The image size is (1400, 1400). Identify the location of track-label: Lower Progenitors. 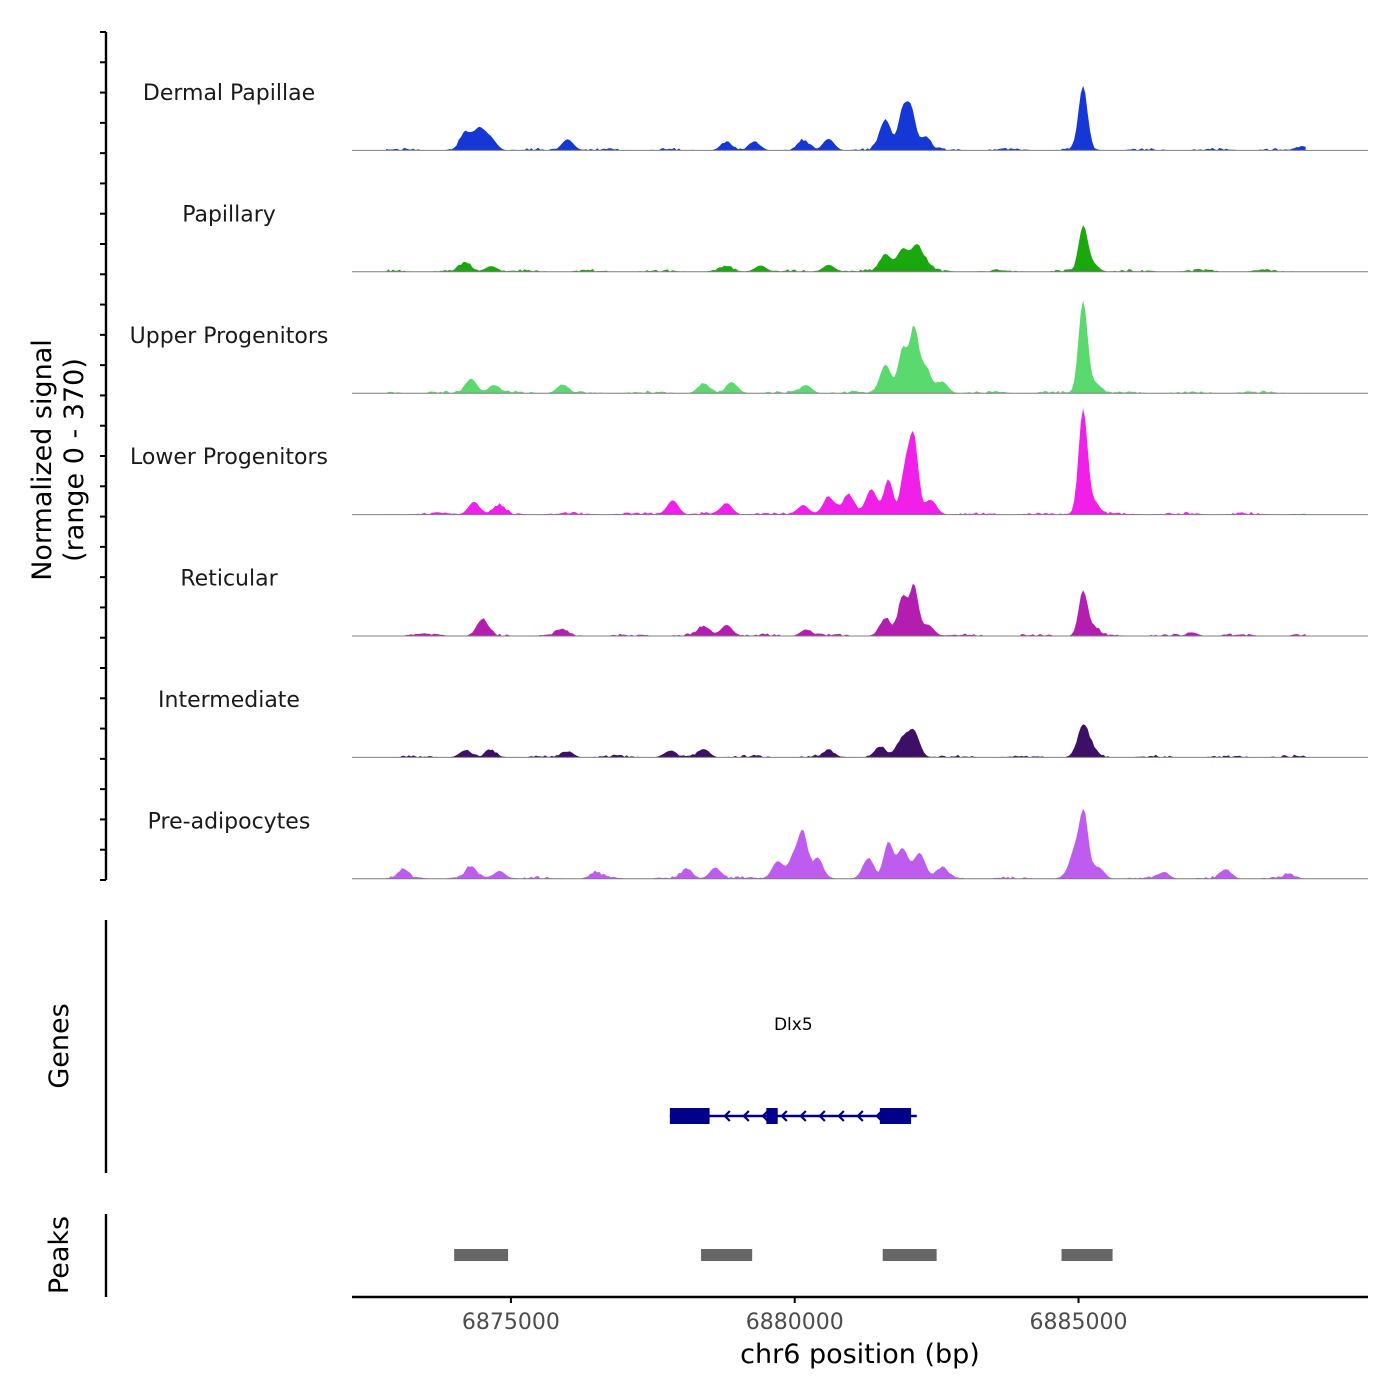
(229, 457).